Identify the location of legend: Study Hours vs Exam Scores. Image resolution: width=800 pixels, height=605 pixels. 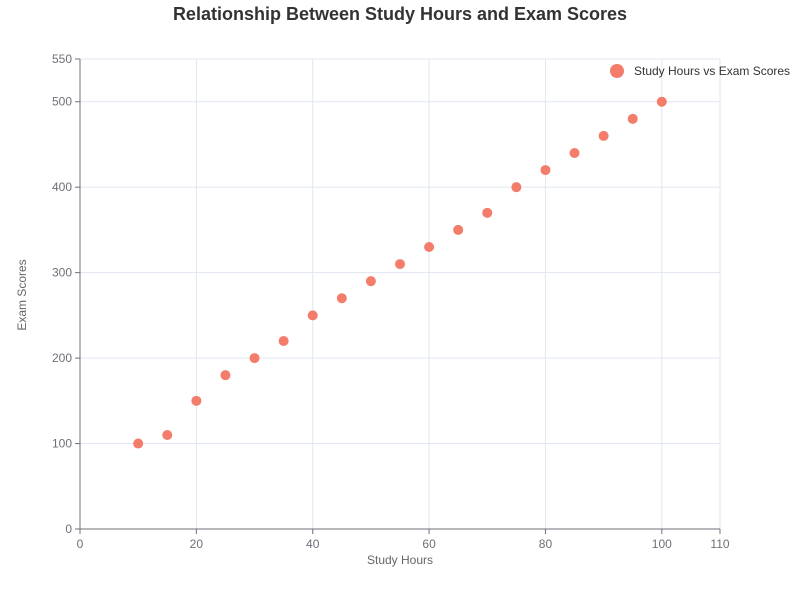
(700, 71).